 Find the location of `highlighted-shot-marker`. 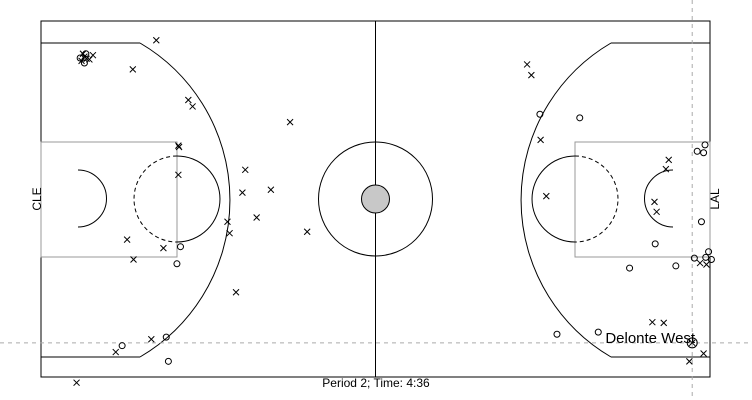

highlighted-shot-marker is located at coordinates (692, 343).